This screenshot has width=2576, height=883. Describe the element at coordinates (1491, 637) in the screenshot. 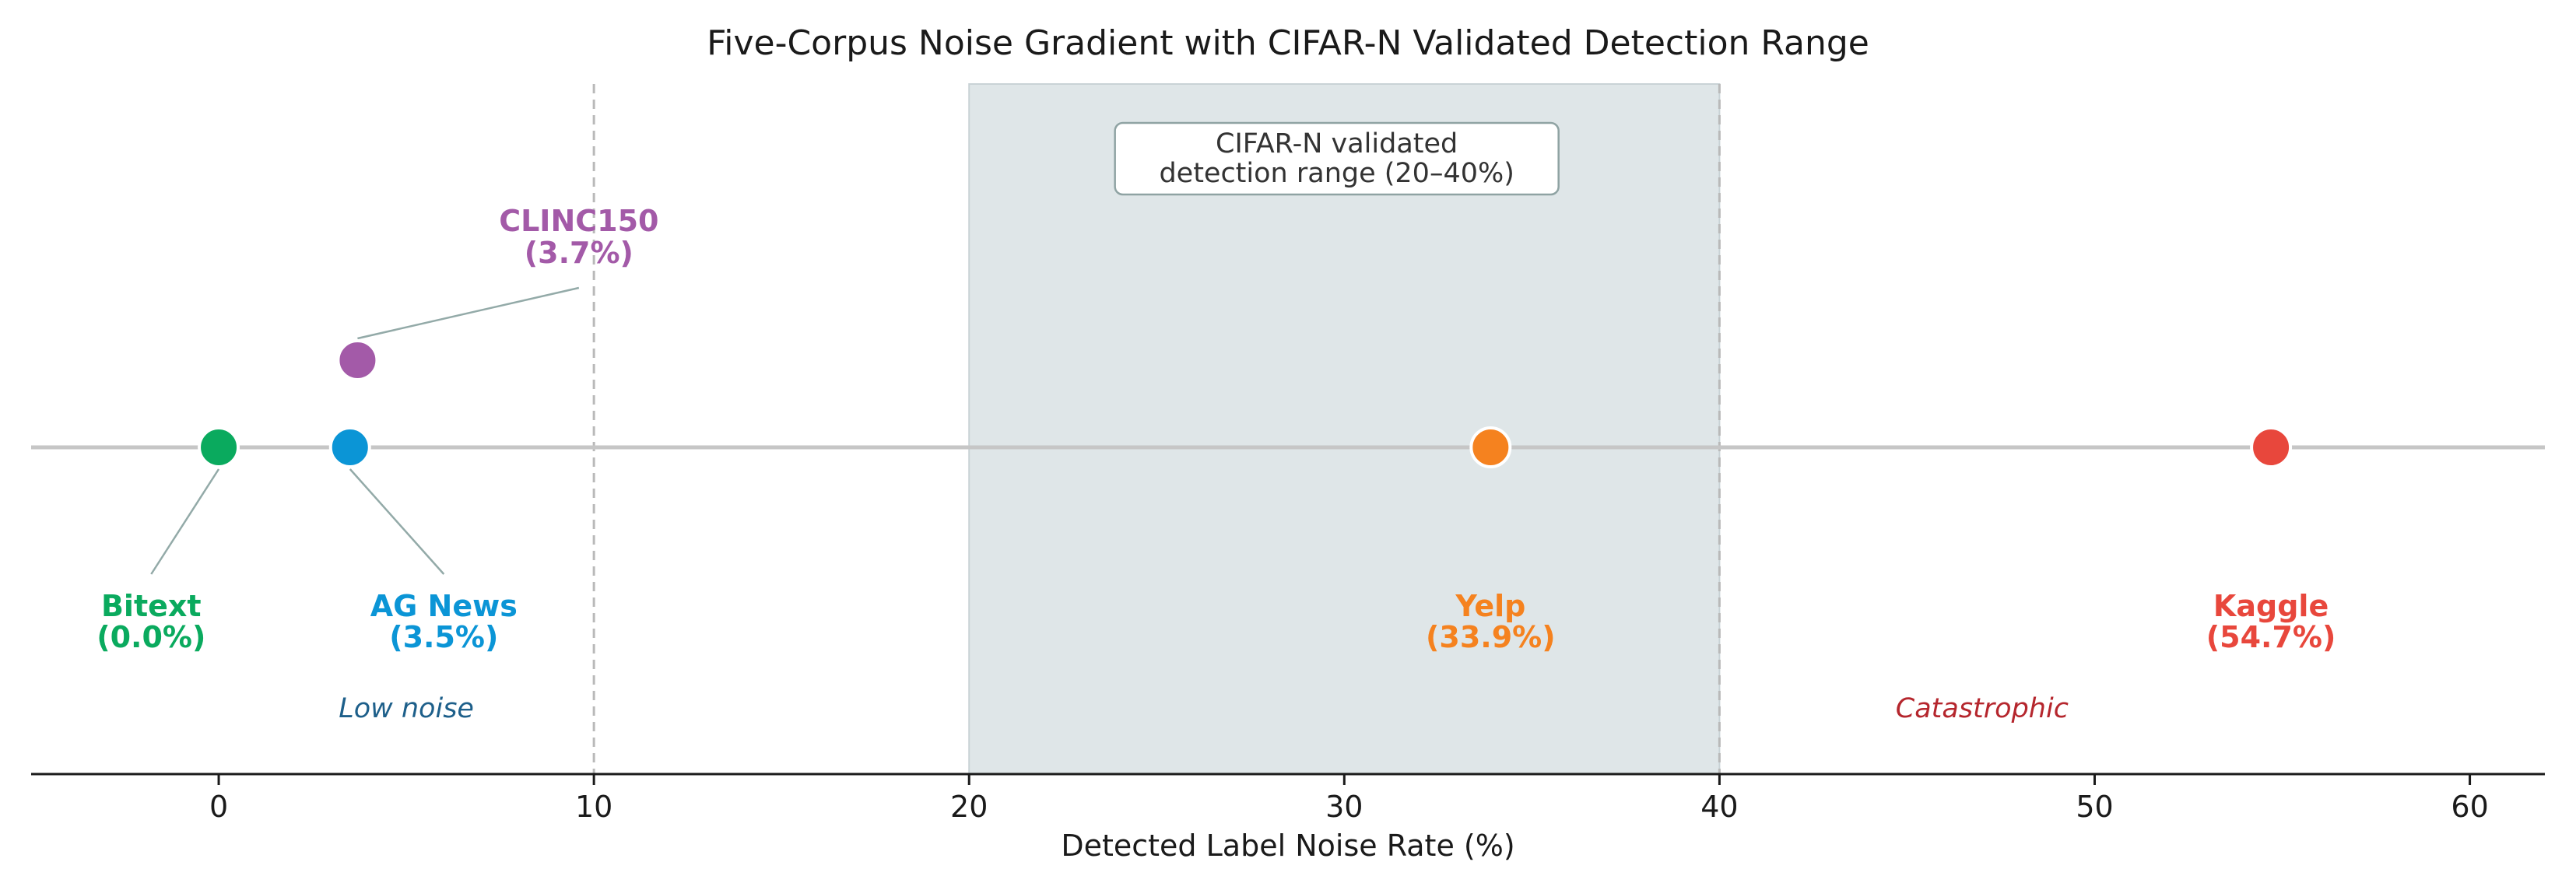

I see `point-value-yelp: (33.9%)` at that location.